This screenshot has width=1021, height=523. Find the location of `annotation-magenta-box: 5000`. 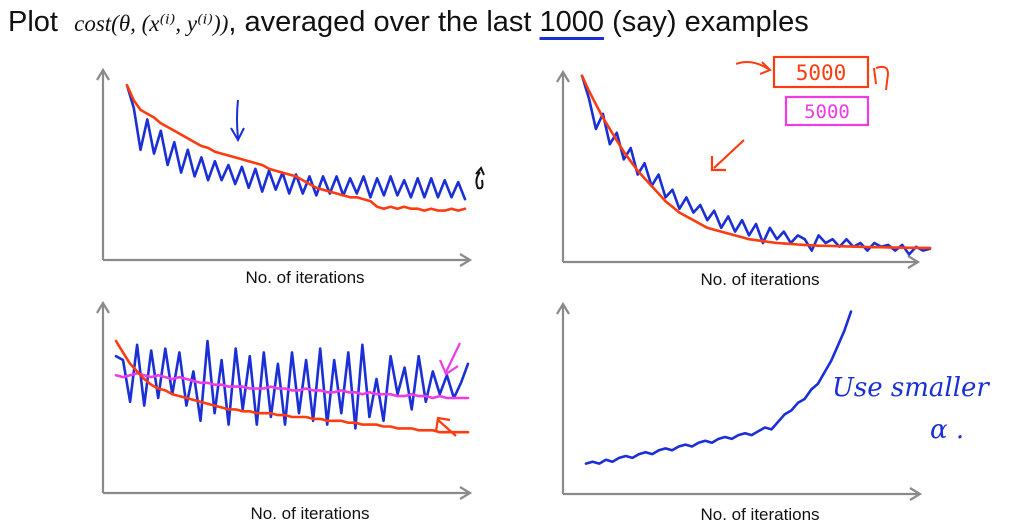

annotation-magenta-box: 5000 is located at coordinates (827, 111).